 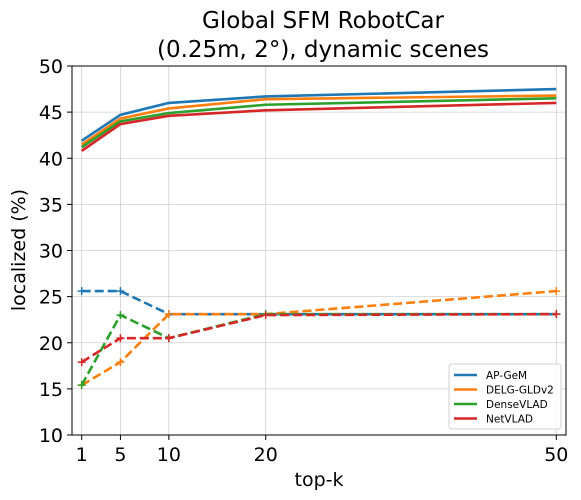 What do you see at coordinates (51, 205) in the screenshot?
I see `y-tick-label: 35` at bounding box center [51, 205].